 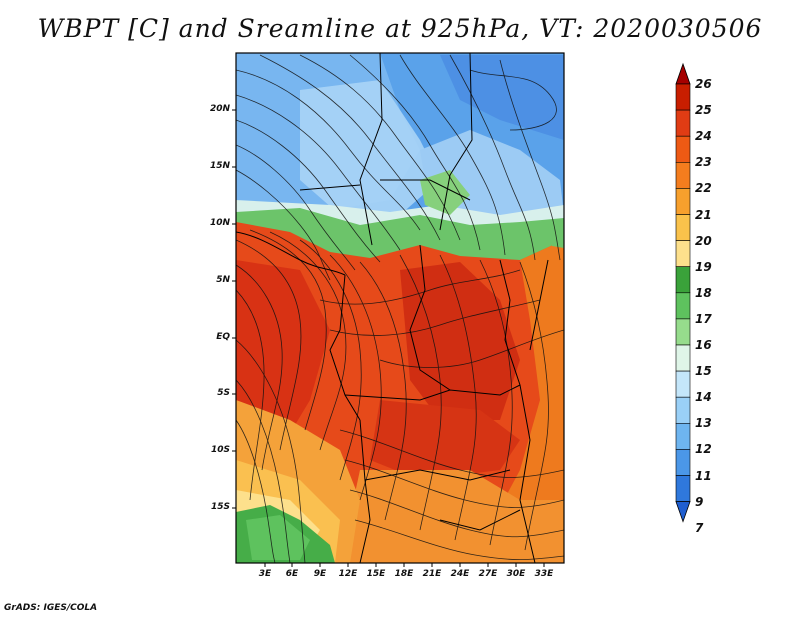 I want to click on lon-label: 15E, so click(x=376, y=574).